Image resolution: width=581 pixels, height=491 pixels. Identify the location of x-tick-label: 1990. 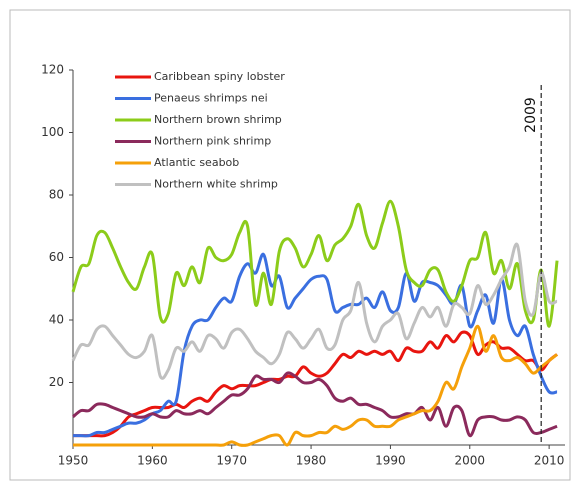
(390, 461).